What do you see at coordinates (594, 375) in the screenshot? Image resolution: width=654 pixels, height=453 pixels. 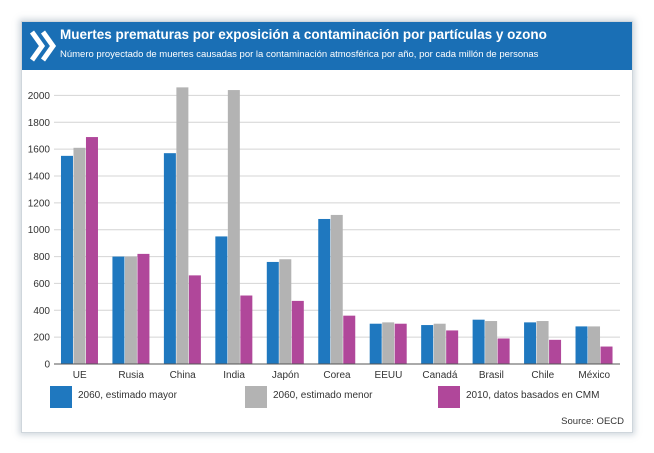 I see `x-tick-label: México` at bounding box center [594, 375].